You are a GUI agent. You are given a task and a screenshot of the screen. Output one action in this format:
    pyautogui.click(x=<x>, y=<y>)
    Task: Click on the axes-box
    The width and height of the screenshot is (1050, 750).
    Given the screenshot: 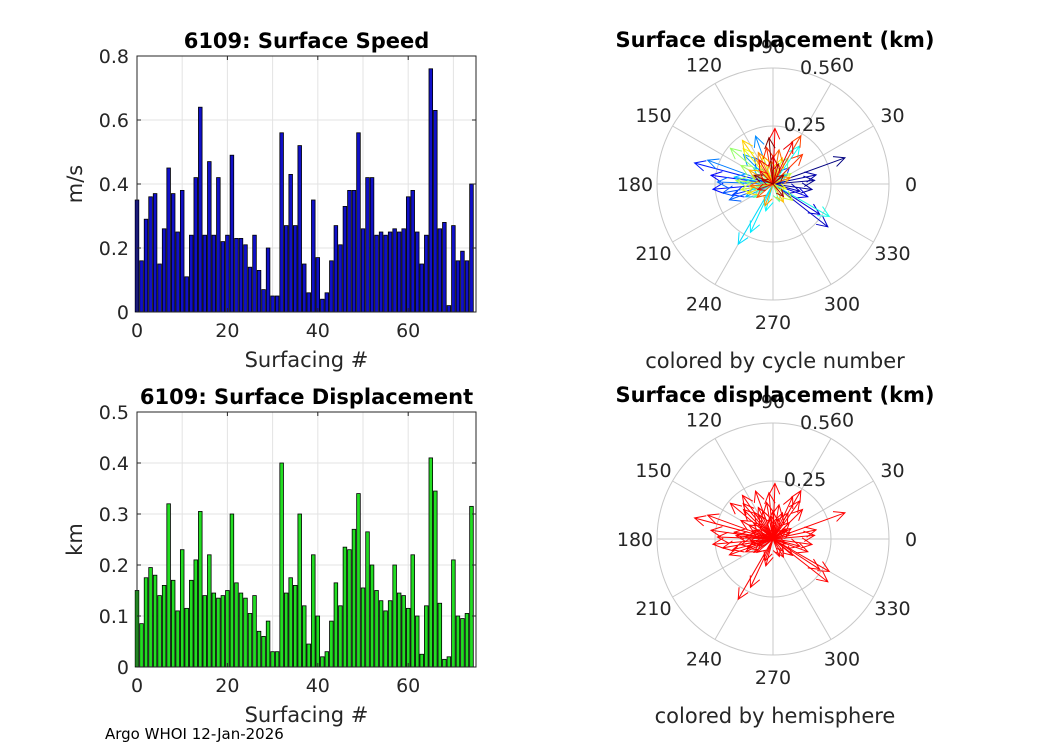 What is the action you would take?
    pyautogui.click(x=306, y=539)
    